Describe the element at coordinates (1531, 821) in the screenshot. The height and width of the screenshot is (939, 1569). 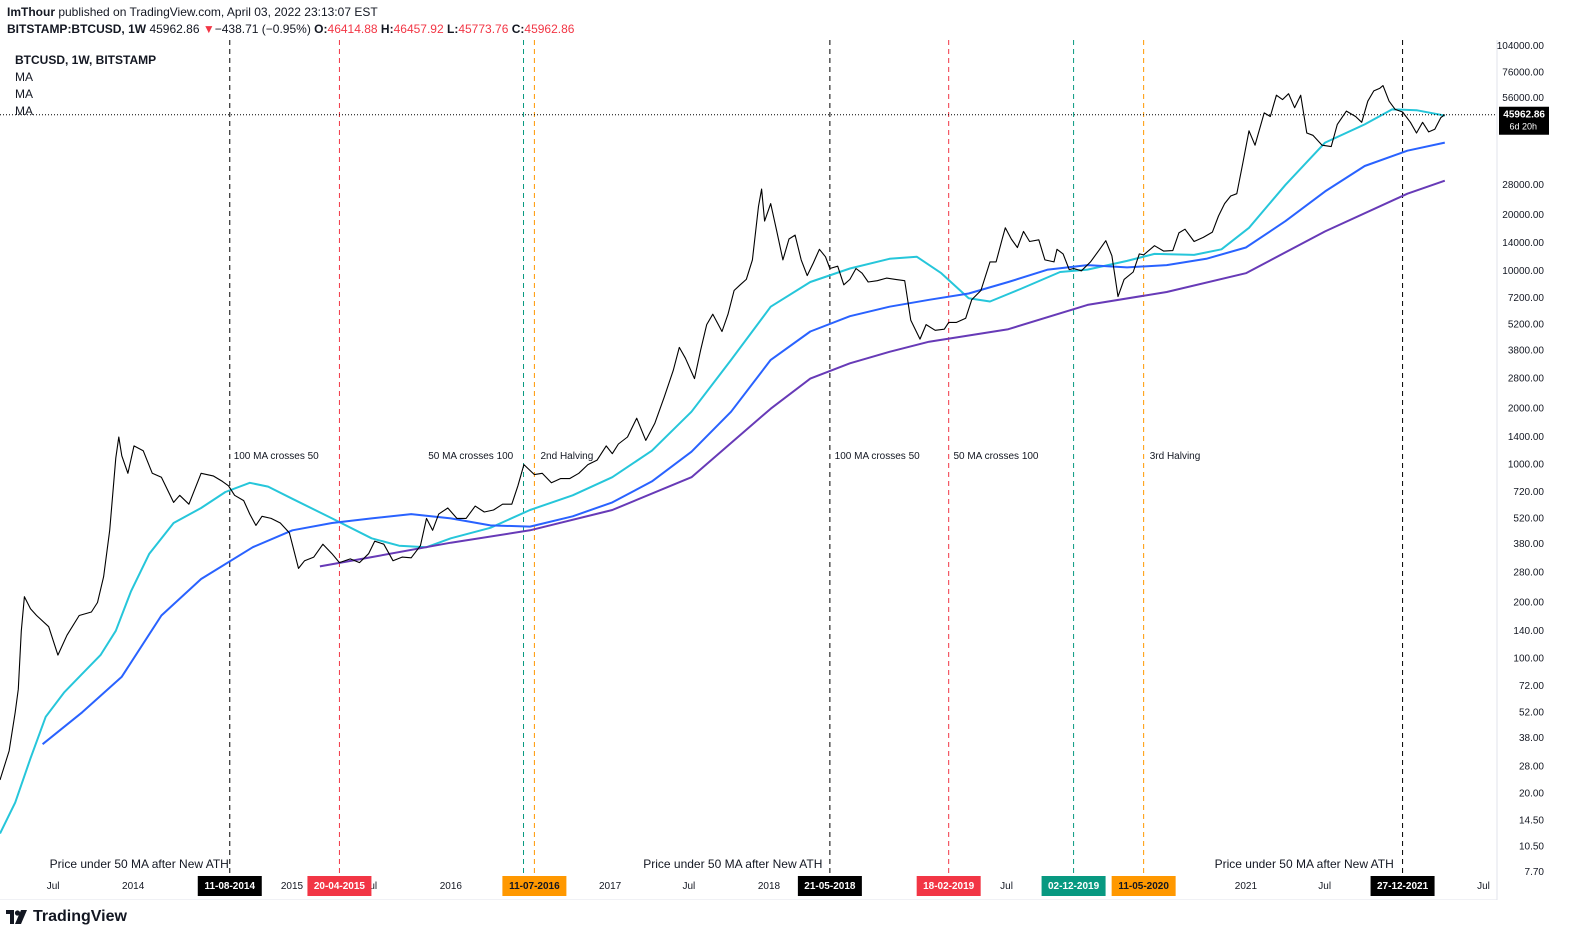
I see `y-tick-label: 14.50` at that location.